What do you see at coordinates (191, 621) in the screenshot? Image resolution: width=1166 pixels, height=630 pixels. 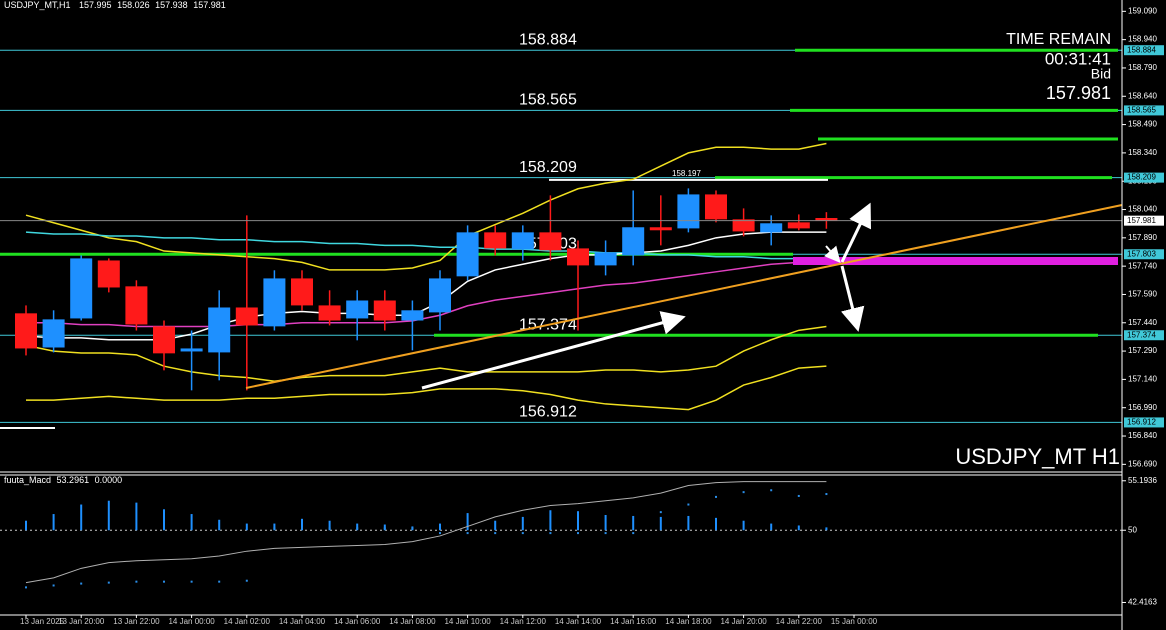 I see `x-tick-label: 14 Jan 00:00` at bounding box center [191, 621].